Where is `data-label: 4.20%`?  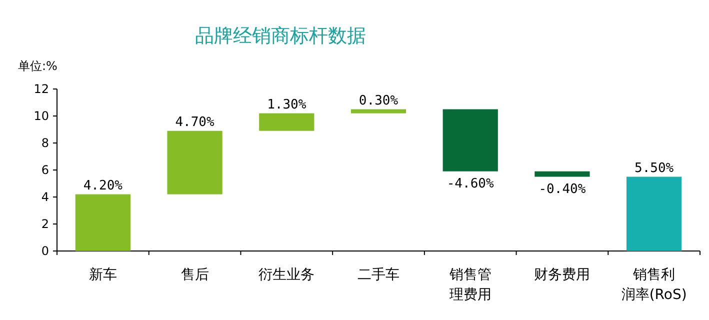
data-label: 4.20% is located at coordinates (103, 186).